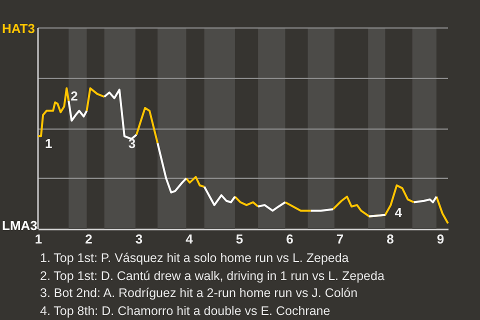 The height and width of the screenshot is (320, 480). I want to click on x-tick-label: 3, so click(139, 239).